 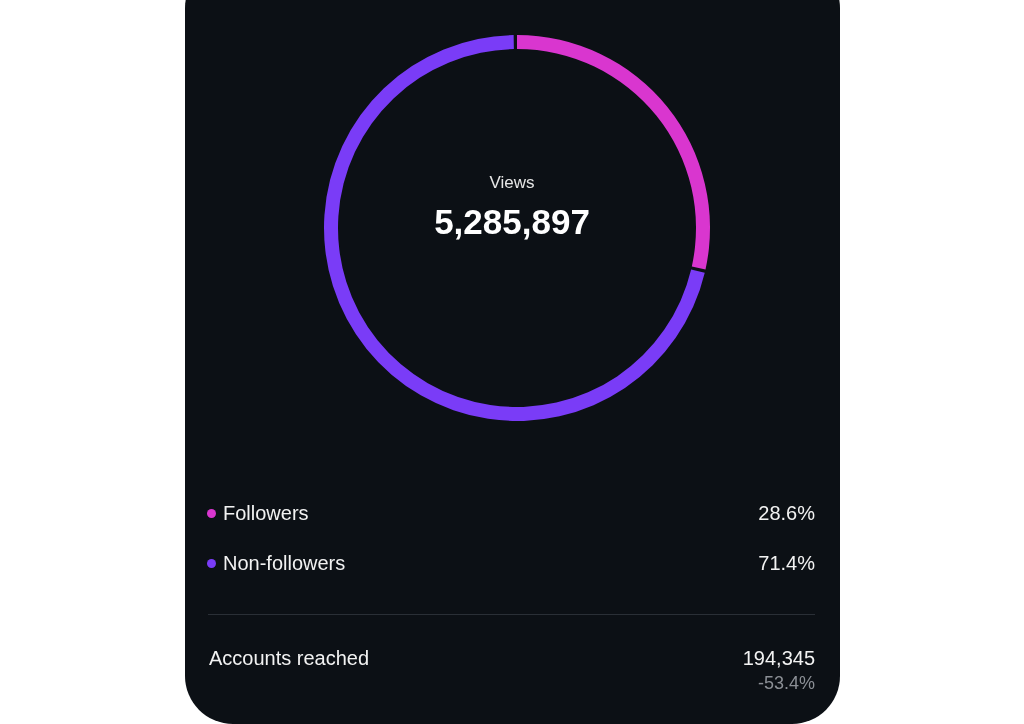 I want to click on text: 194,345, so click(x=778, y=658).